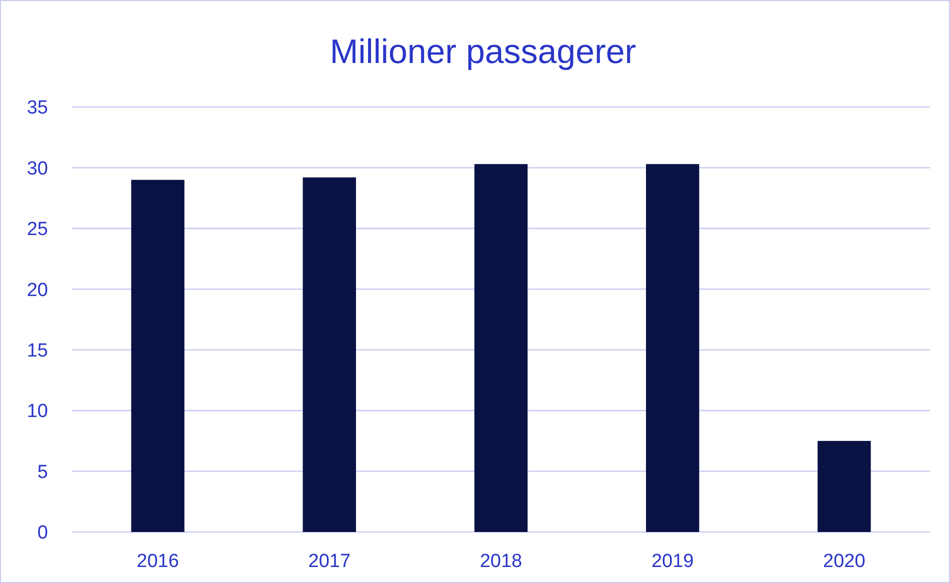 This screenshot has height=583, width=950. I want to click on x-tick-label: 2019, so click(672, 561).